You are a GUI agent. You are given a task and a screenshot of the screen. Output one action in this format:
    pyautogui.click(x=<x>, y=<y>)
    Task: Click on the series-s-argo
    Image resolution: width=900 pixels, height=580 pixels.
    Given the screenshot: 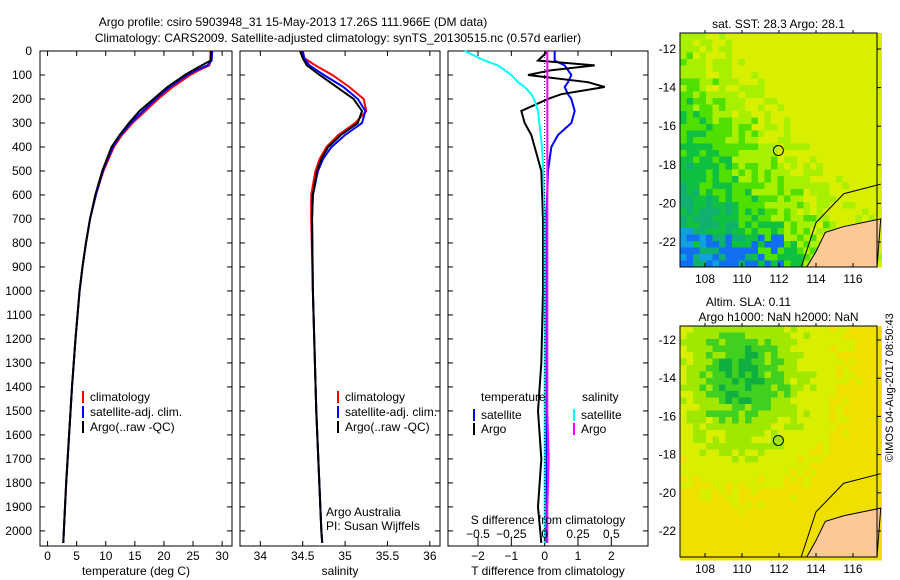 What is the action you would take?
    pyautogui.click(x=548, y=297)
    